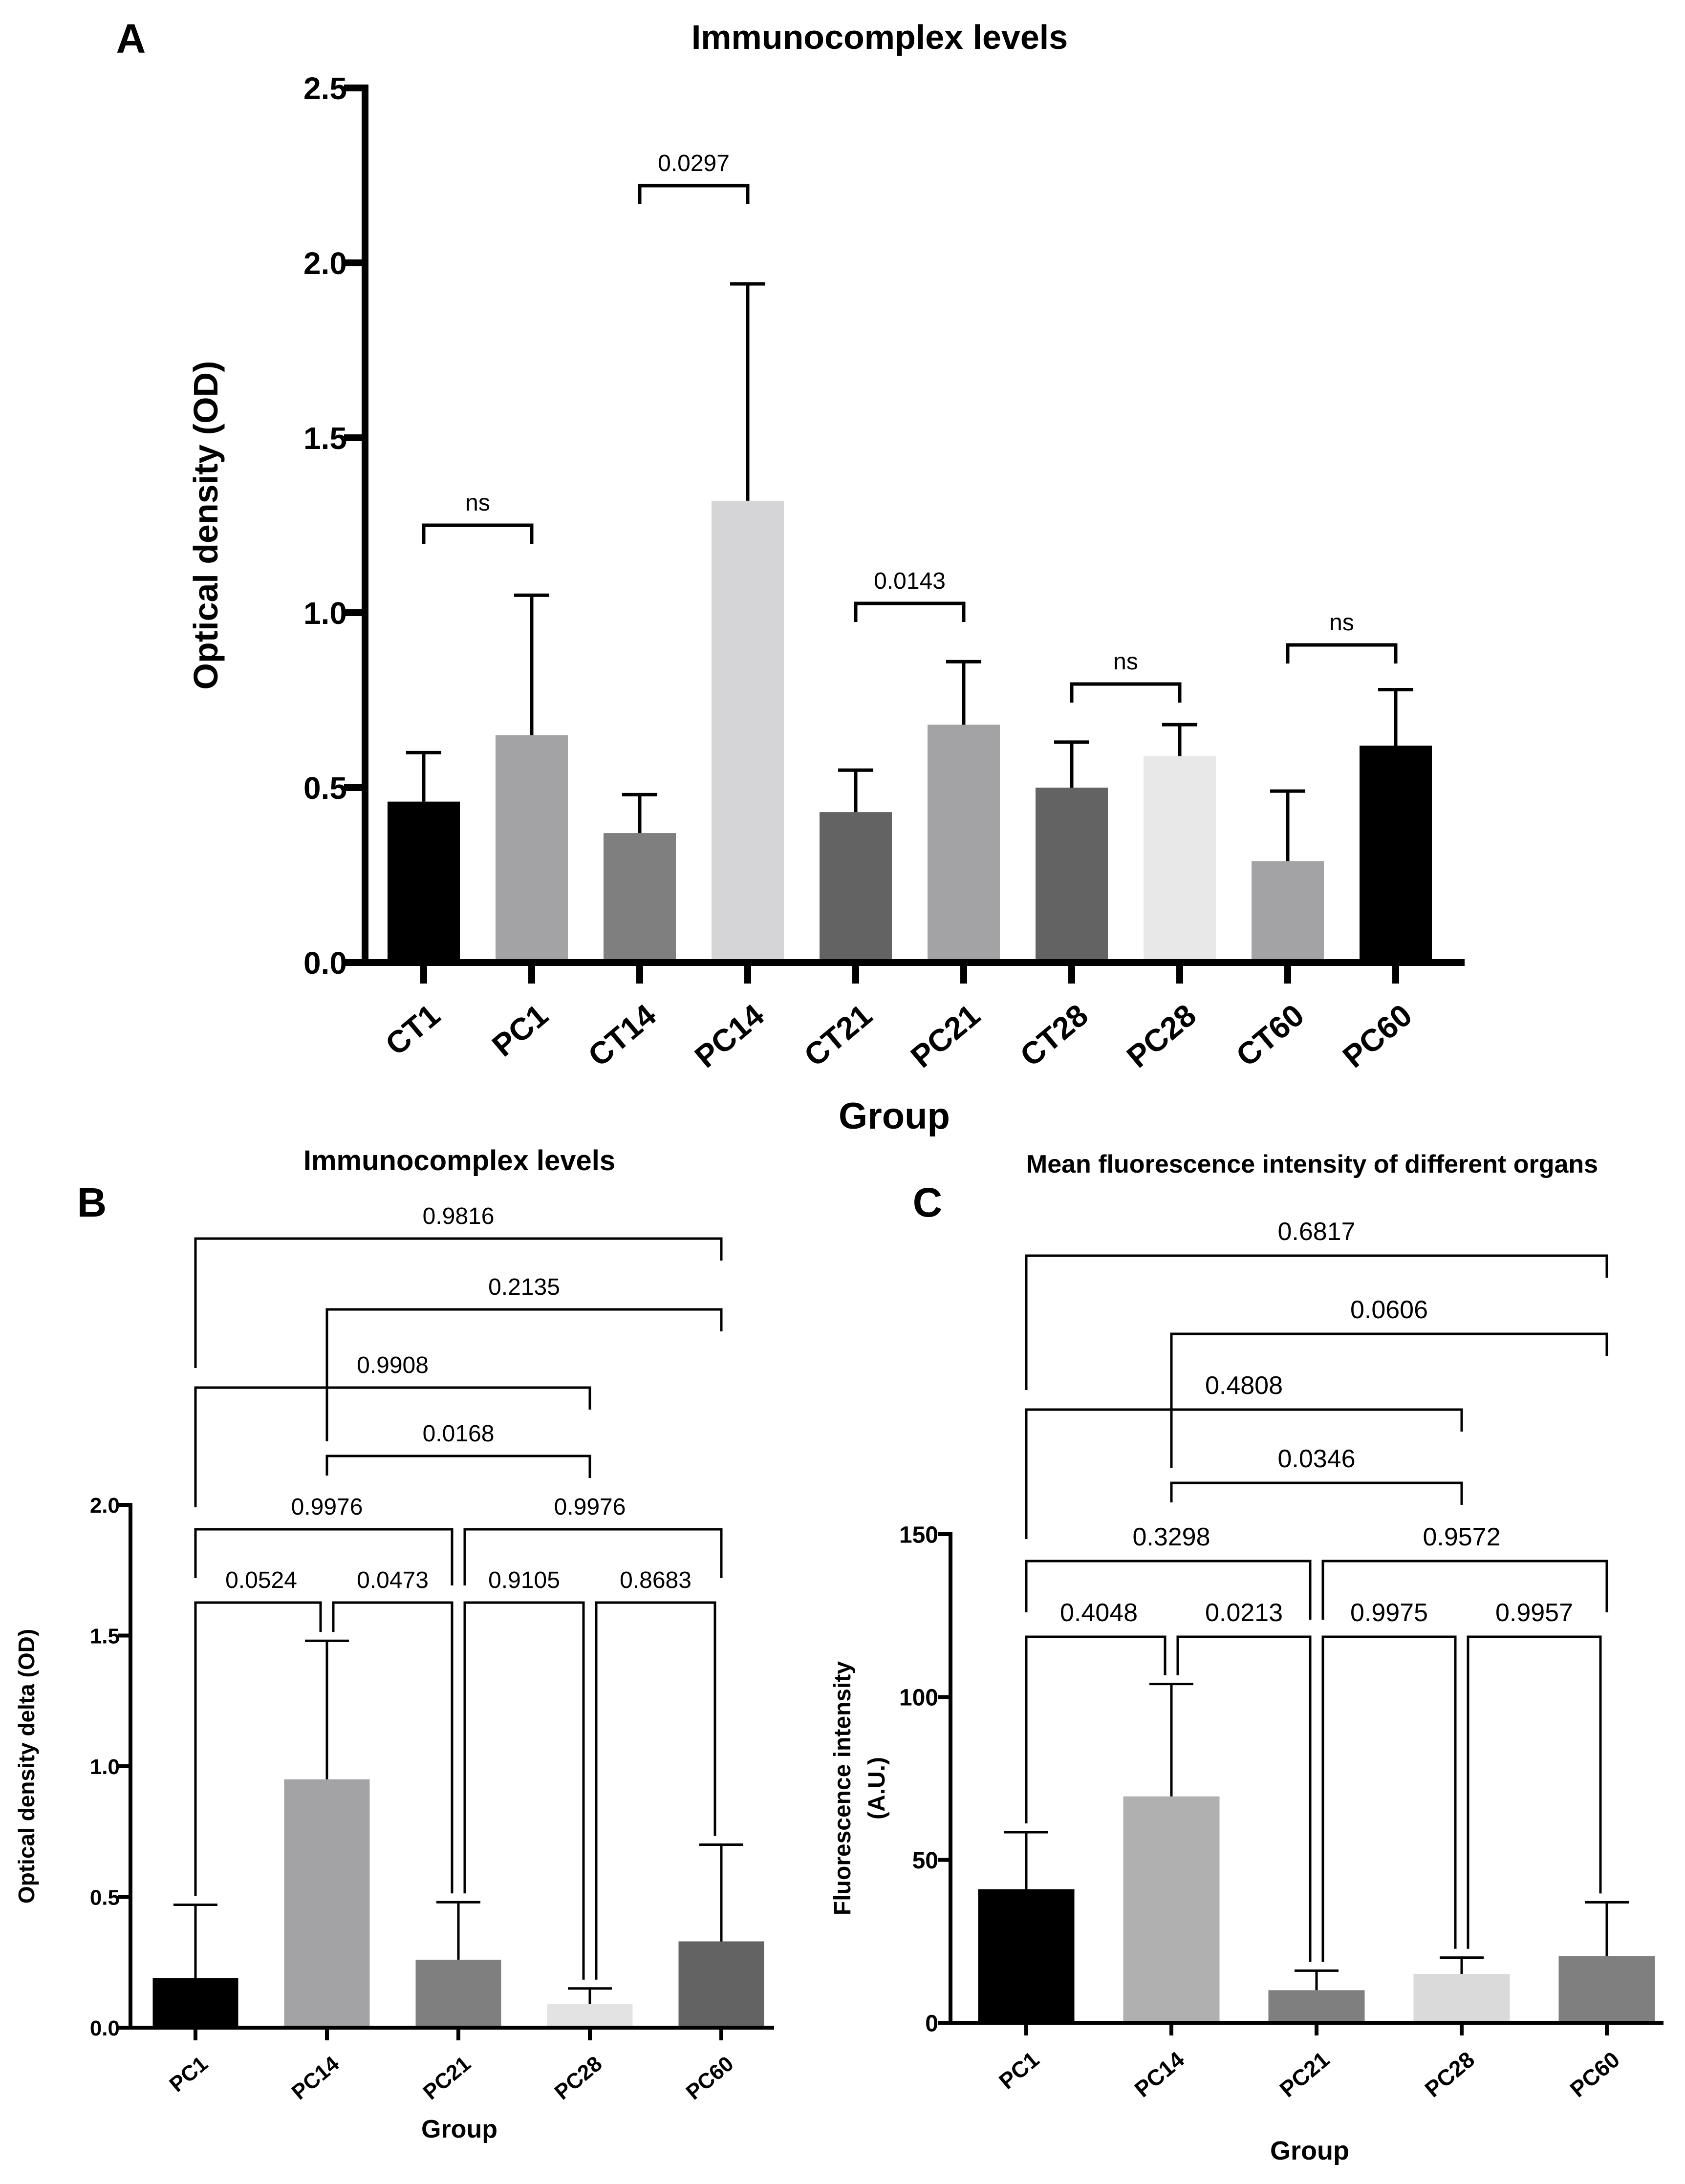 Image resolution: width=1685 pixels, height=2184 pixels. I want to click on y-axis-label-unit: (A.U.), so click(877, 1788).